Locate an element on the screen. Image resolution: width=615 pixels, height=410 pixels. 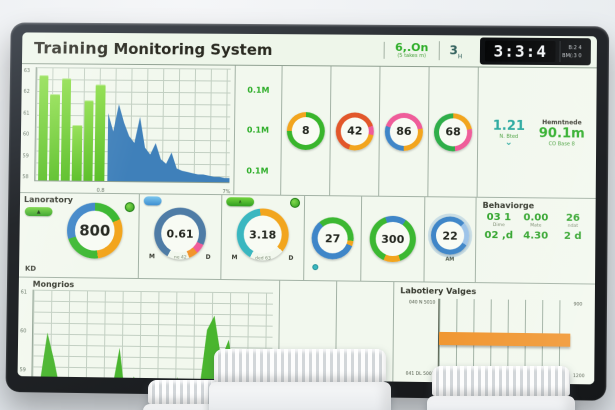
tick-label: 1200 is located at coordinates (578, 377).